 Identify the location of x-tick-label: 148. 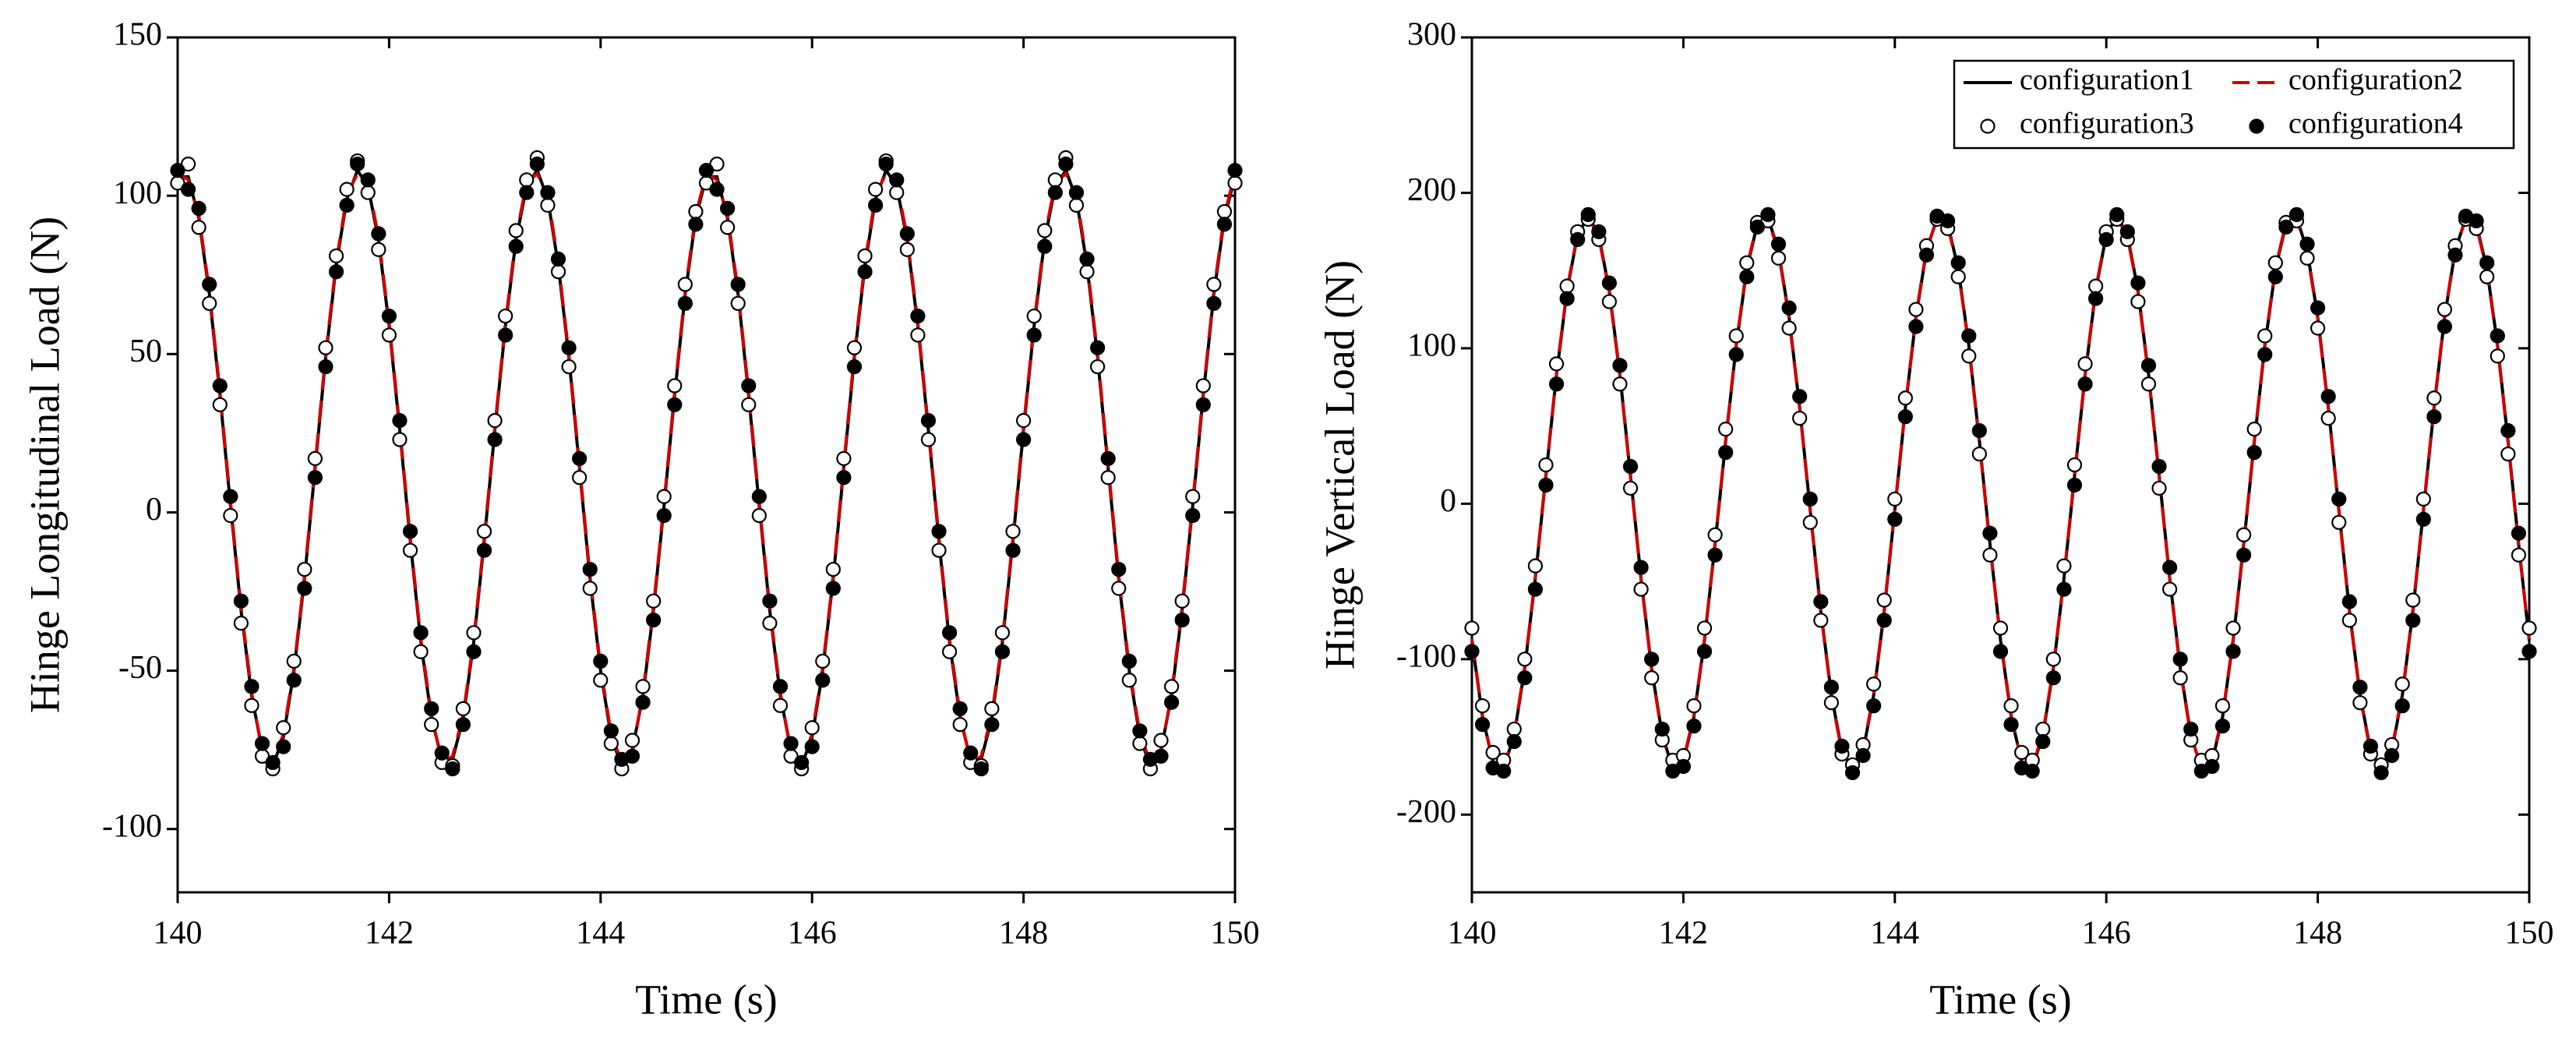
(2317, 934).